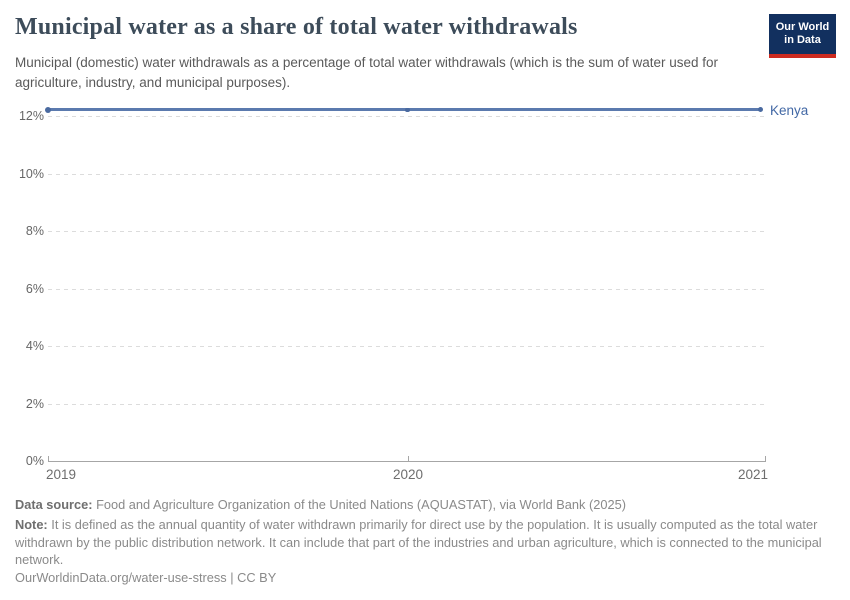 This screenshot has width=850, height=600. Describe the element at coordinates (34, 288) in the screenshot. I see `y-axis-tick-label: 6%` at that location.